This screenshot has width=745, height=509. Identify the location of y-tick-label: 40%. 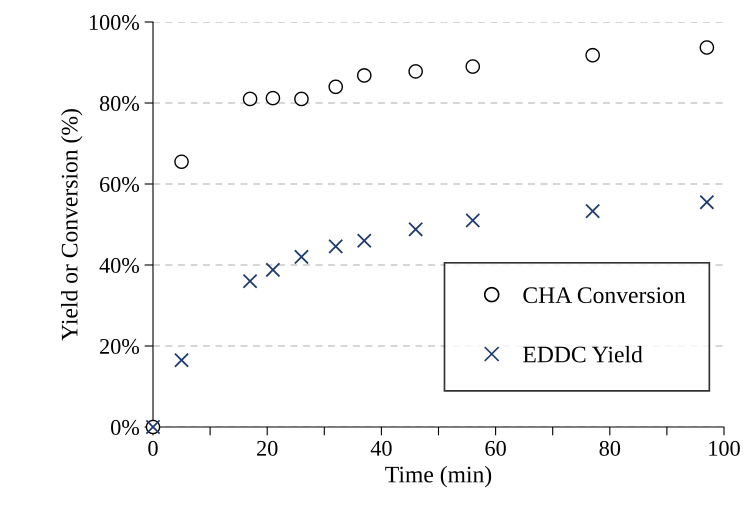
(120, 265).